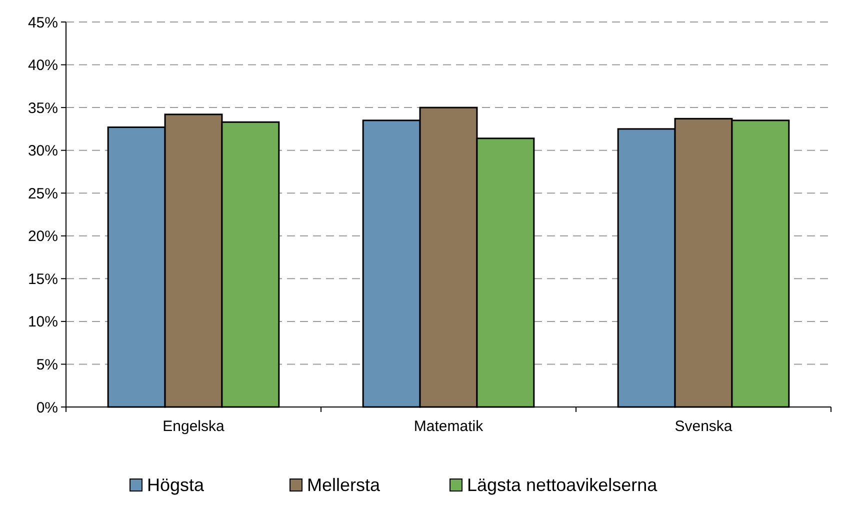 This screenshot has height=511, width=843. I want to click on y-tick-label: 35%, so click(43, 108).